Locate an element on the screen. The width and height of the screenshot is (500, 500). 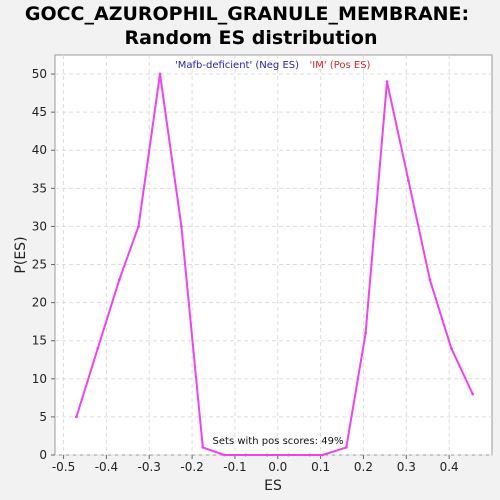
x-tick-label: -0.3 is located at coordinates (149, 467).